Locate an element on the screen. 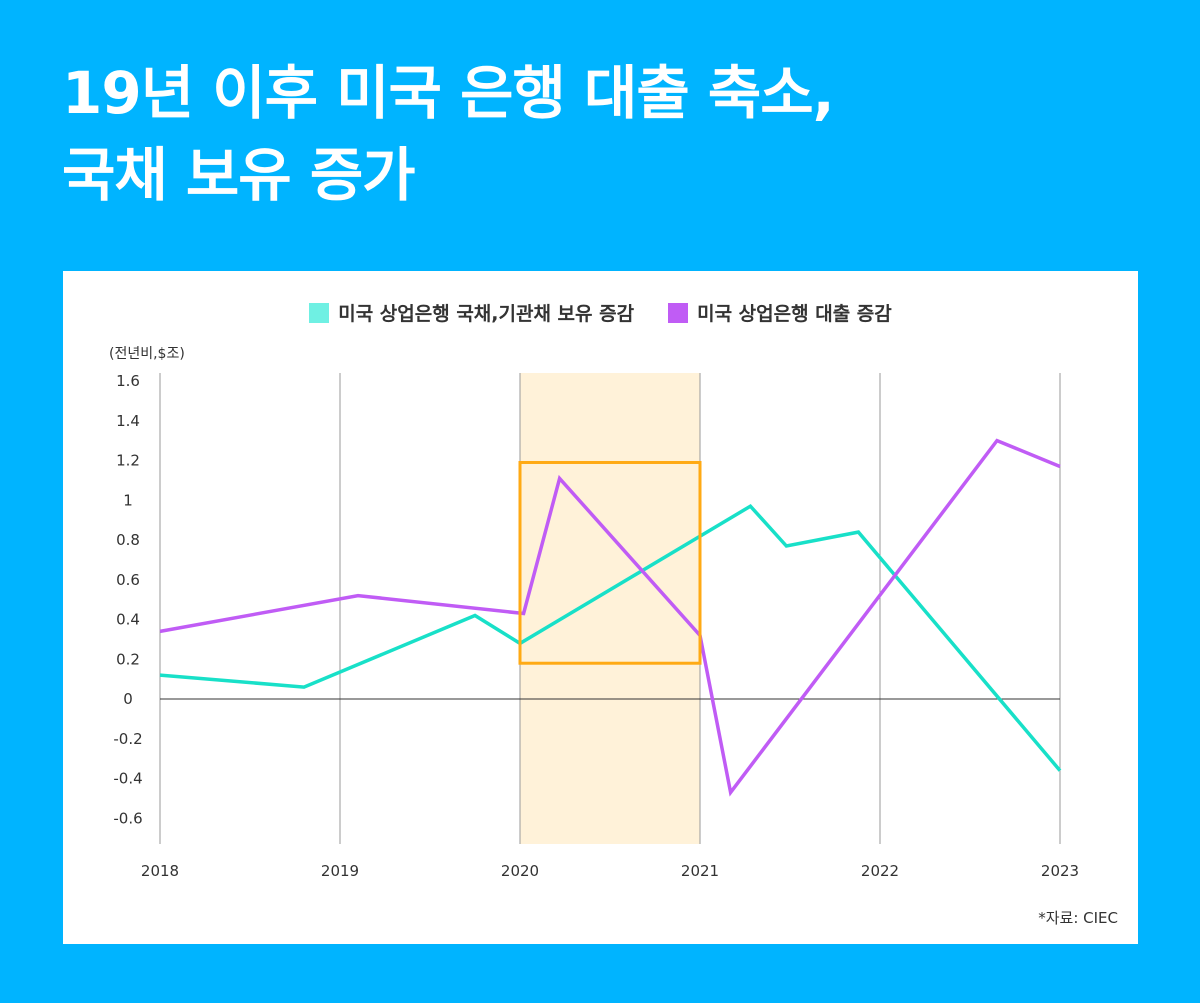 This screenshot has width=1200, height=1003. x-tick-label-2018: 2018 is located at coordinates (160, 871).